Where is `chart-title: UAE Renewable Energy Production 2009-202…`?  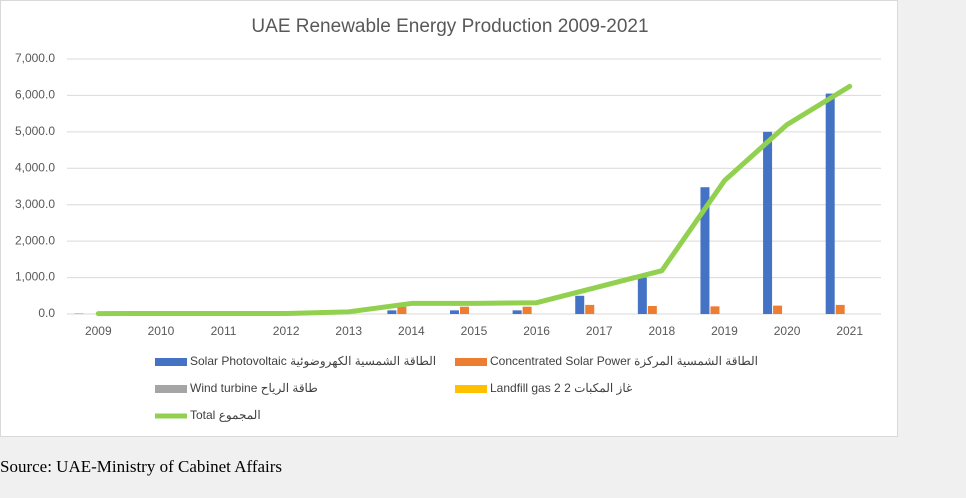
chart-title: UAE Renewable Energy Production 2009-202… is located at coordinates (449, 26).